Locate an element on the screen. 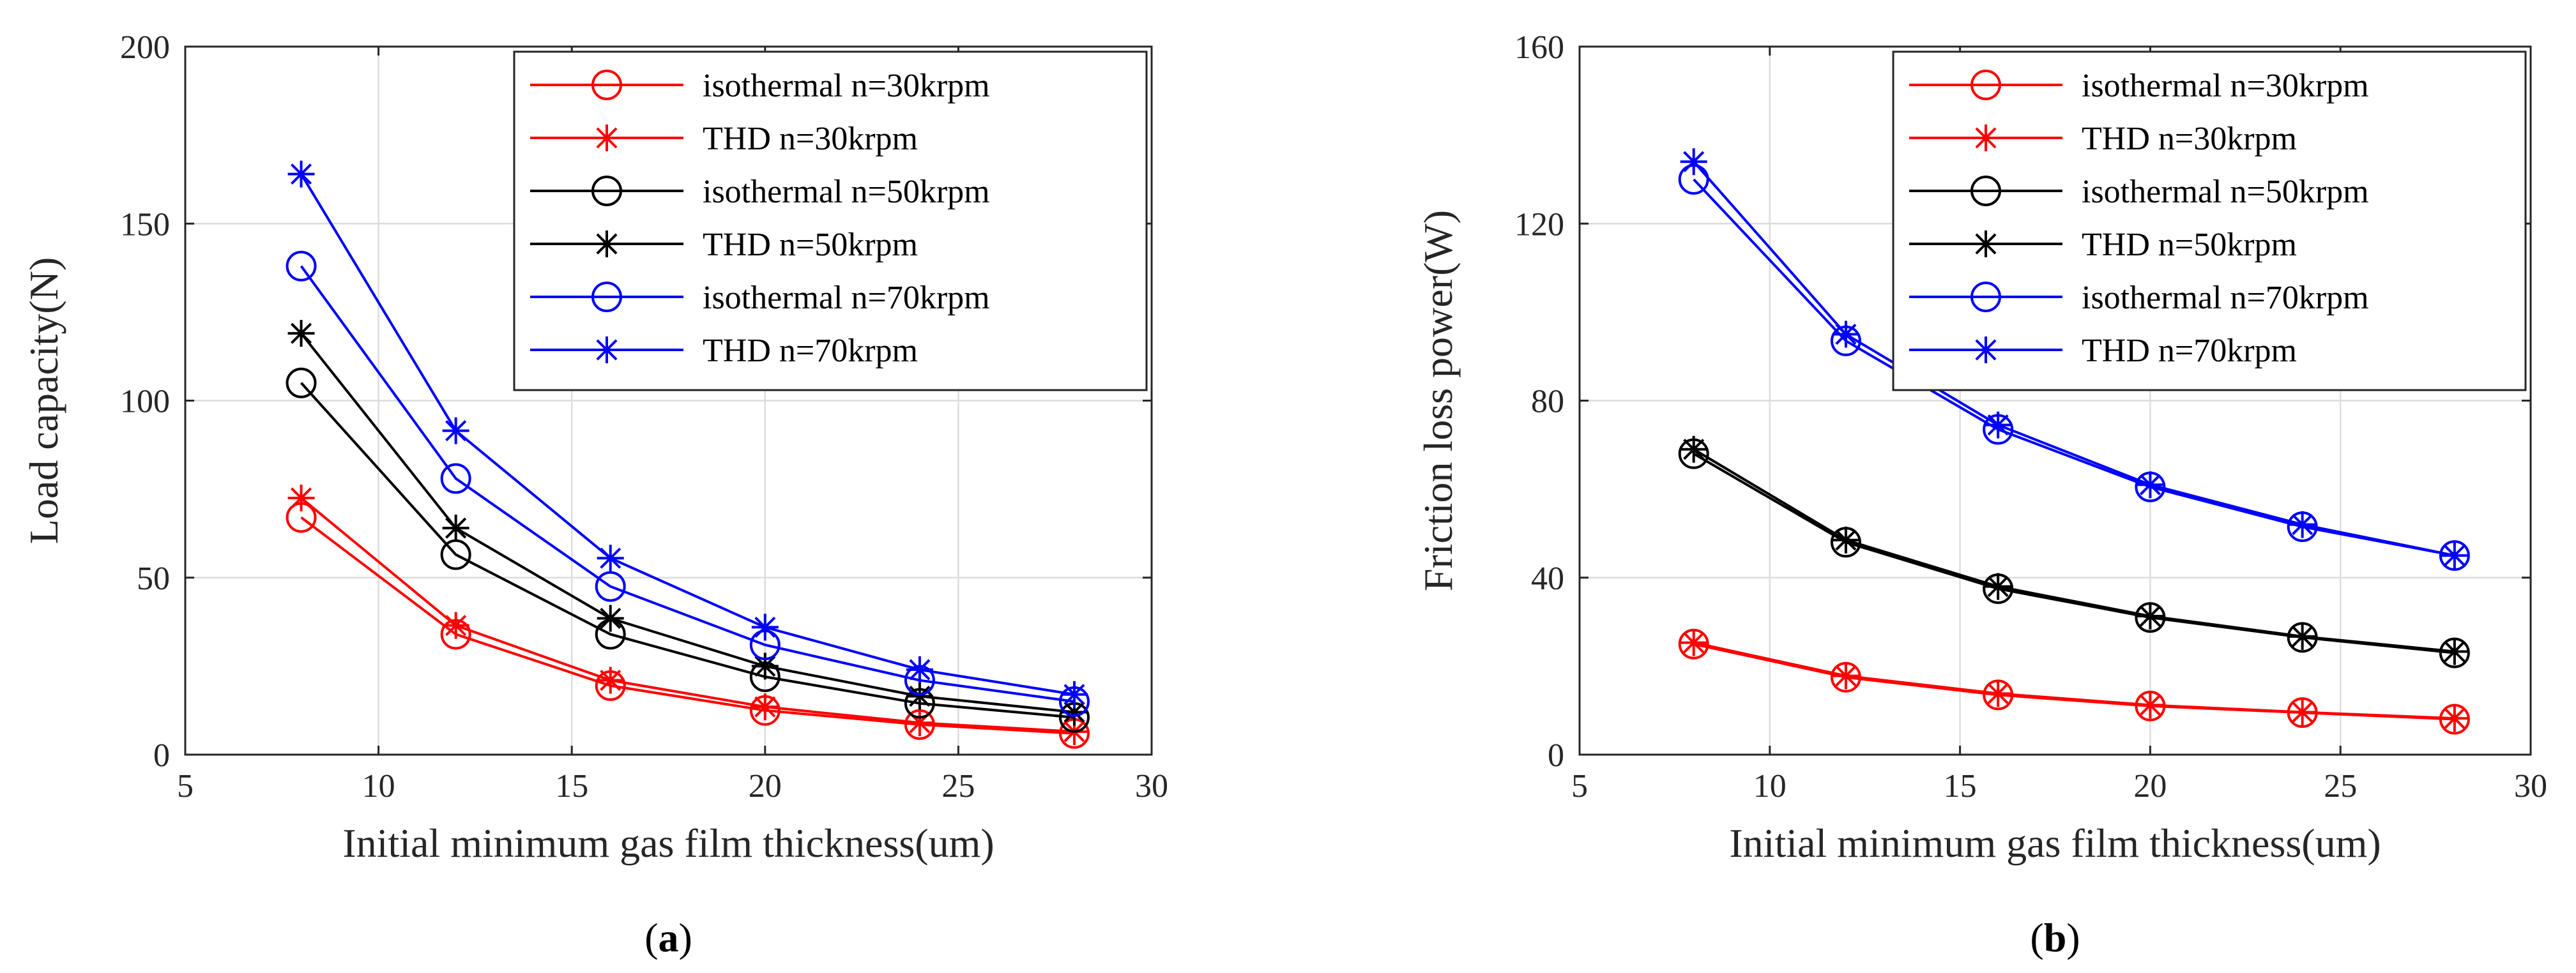 Image resolution: width=2576 pixels, height=973 pixels. panel-a-series-1-line is located at coordinates (687, 615).